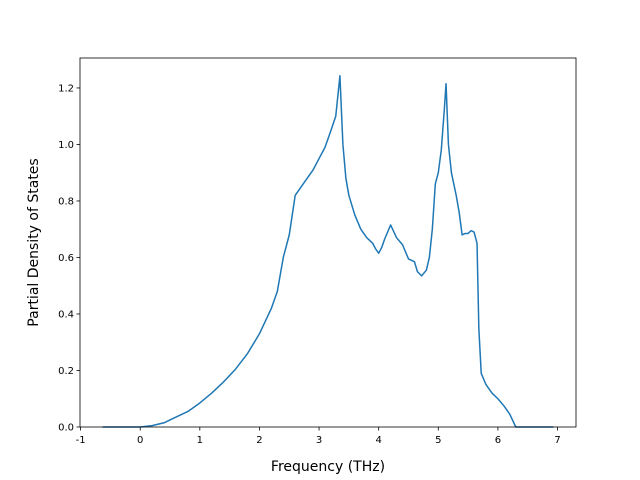 This screenshot has height=480, width=640. I want to click on x-tick-label: 7, so click(557, 440).